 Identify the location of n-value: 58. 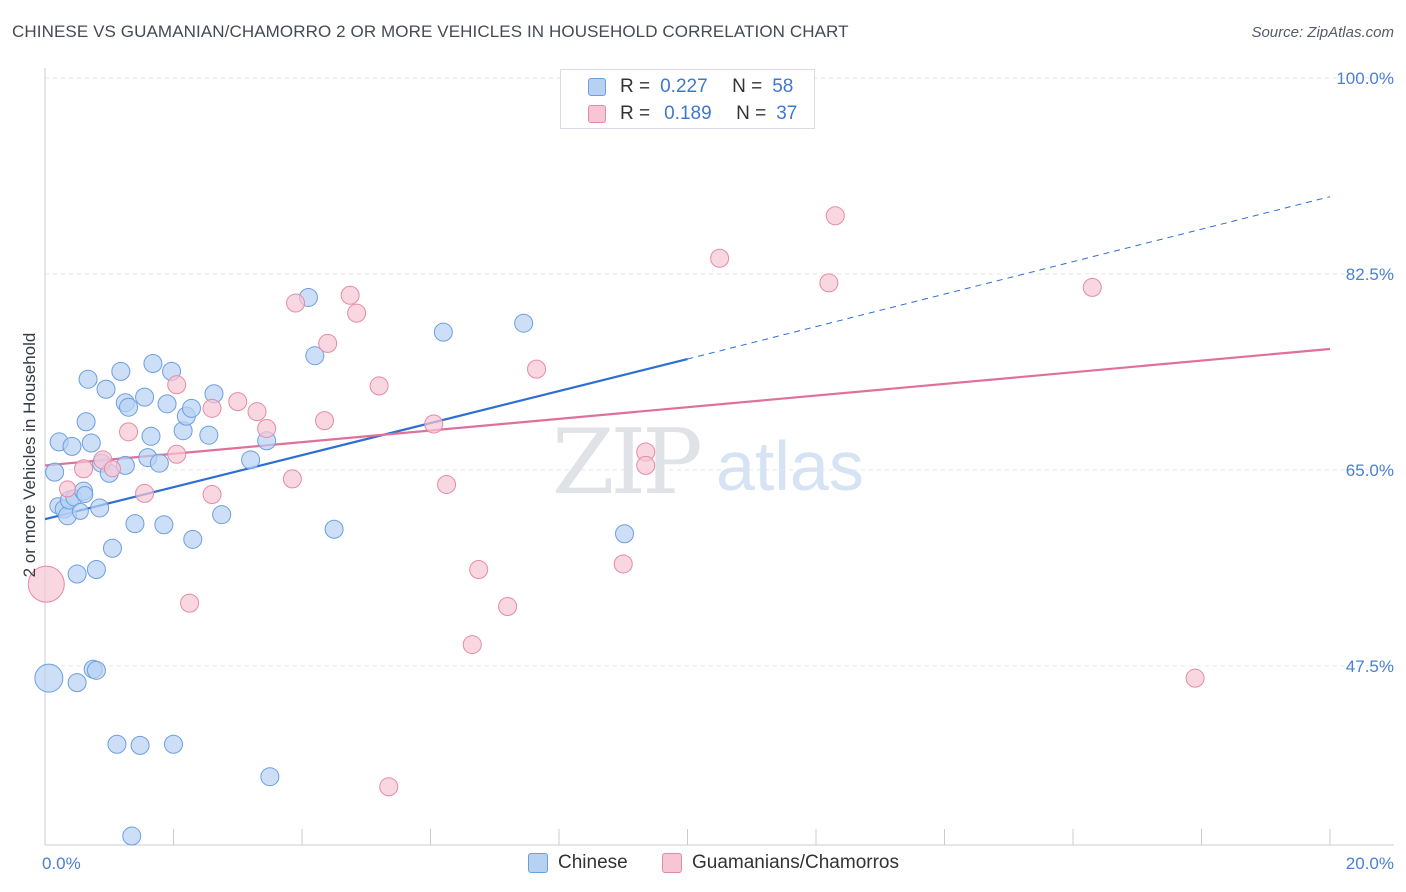
(783, 86).